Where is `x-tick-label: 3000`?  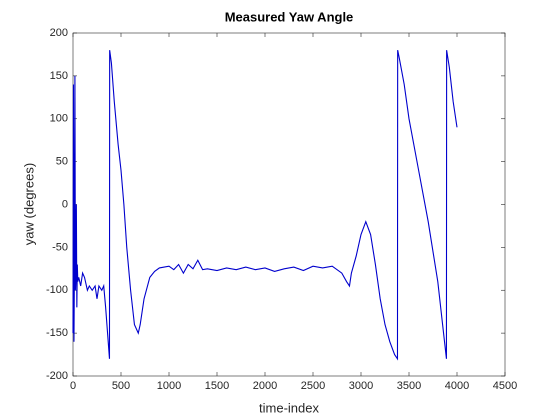 x-tick-label: 3000 is located at coordinates (361, 386).